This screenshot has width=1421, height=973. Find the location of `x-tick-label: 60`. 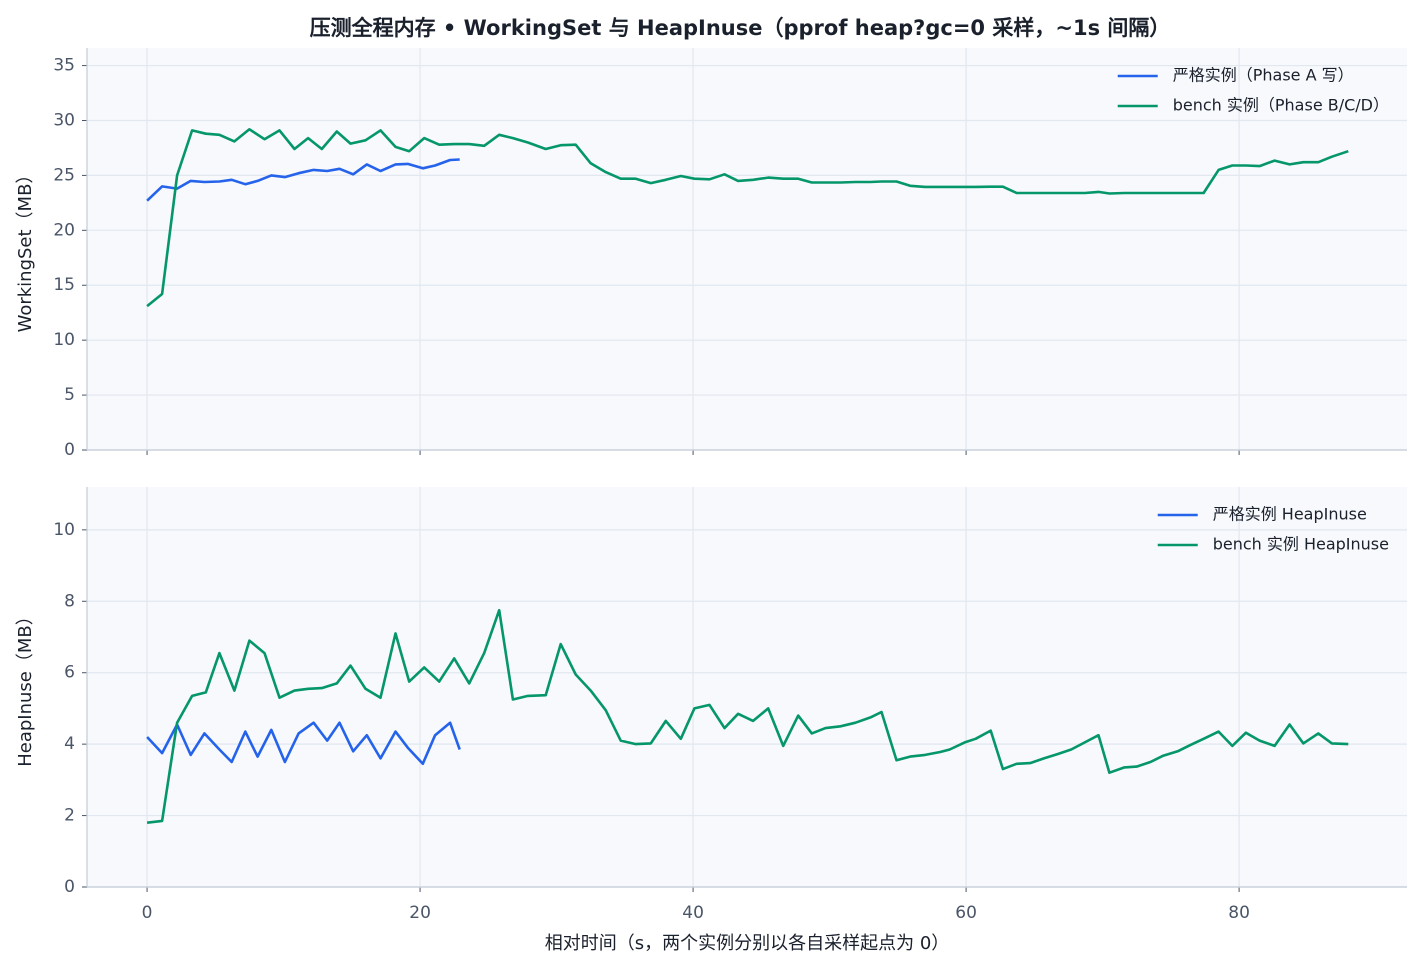

x-tick-label: 60 is located at coordinates (966, 913).